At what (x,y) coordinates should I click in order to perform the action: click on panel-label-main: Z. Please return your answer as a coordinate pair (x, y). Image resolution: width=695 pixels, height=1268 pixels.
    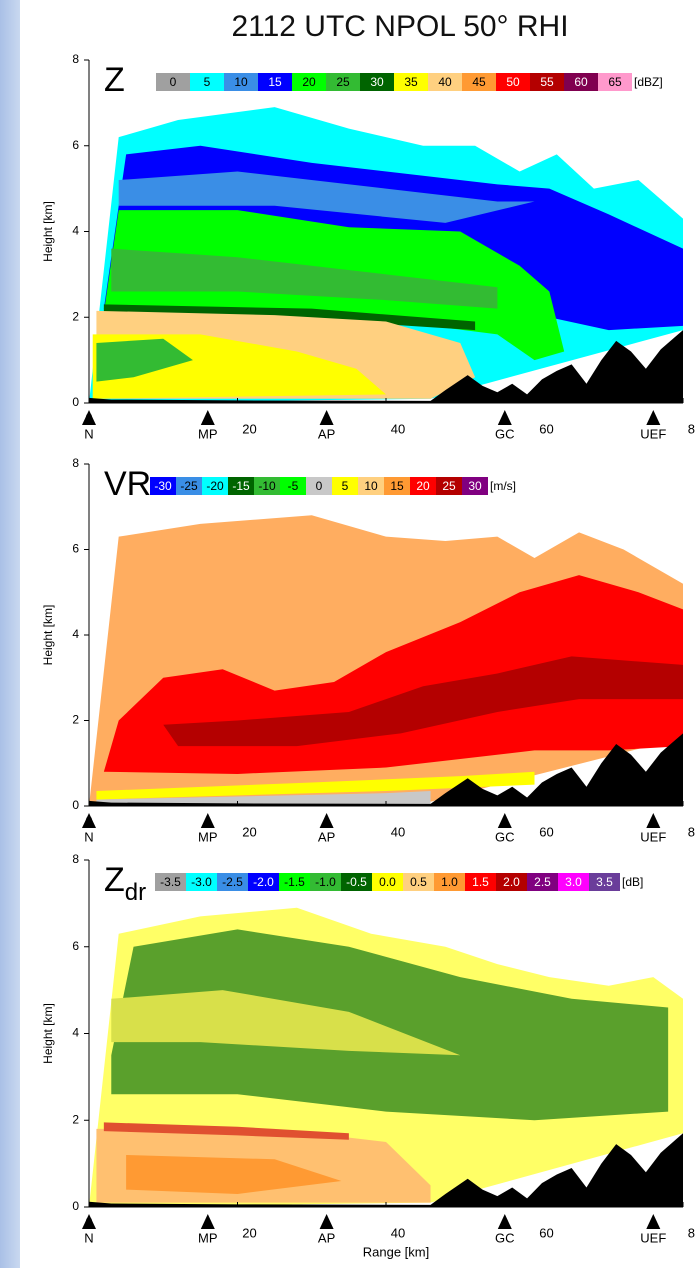
    Looking at the image, I should click on (114, 880).